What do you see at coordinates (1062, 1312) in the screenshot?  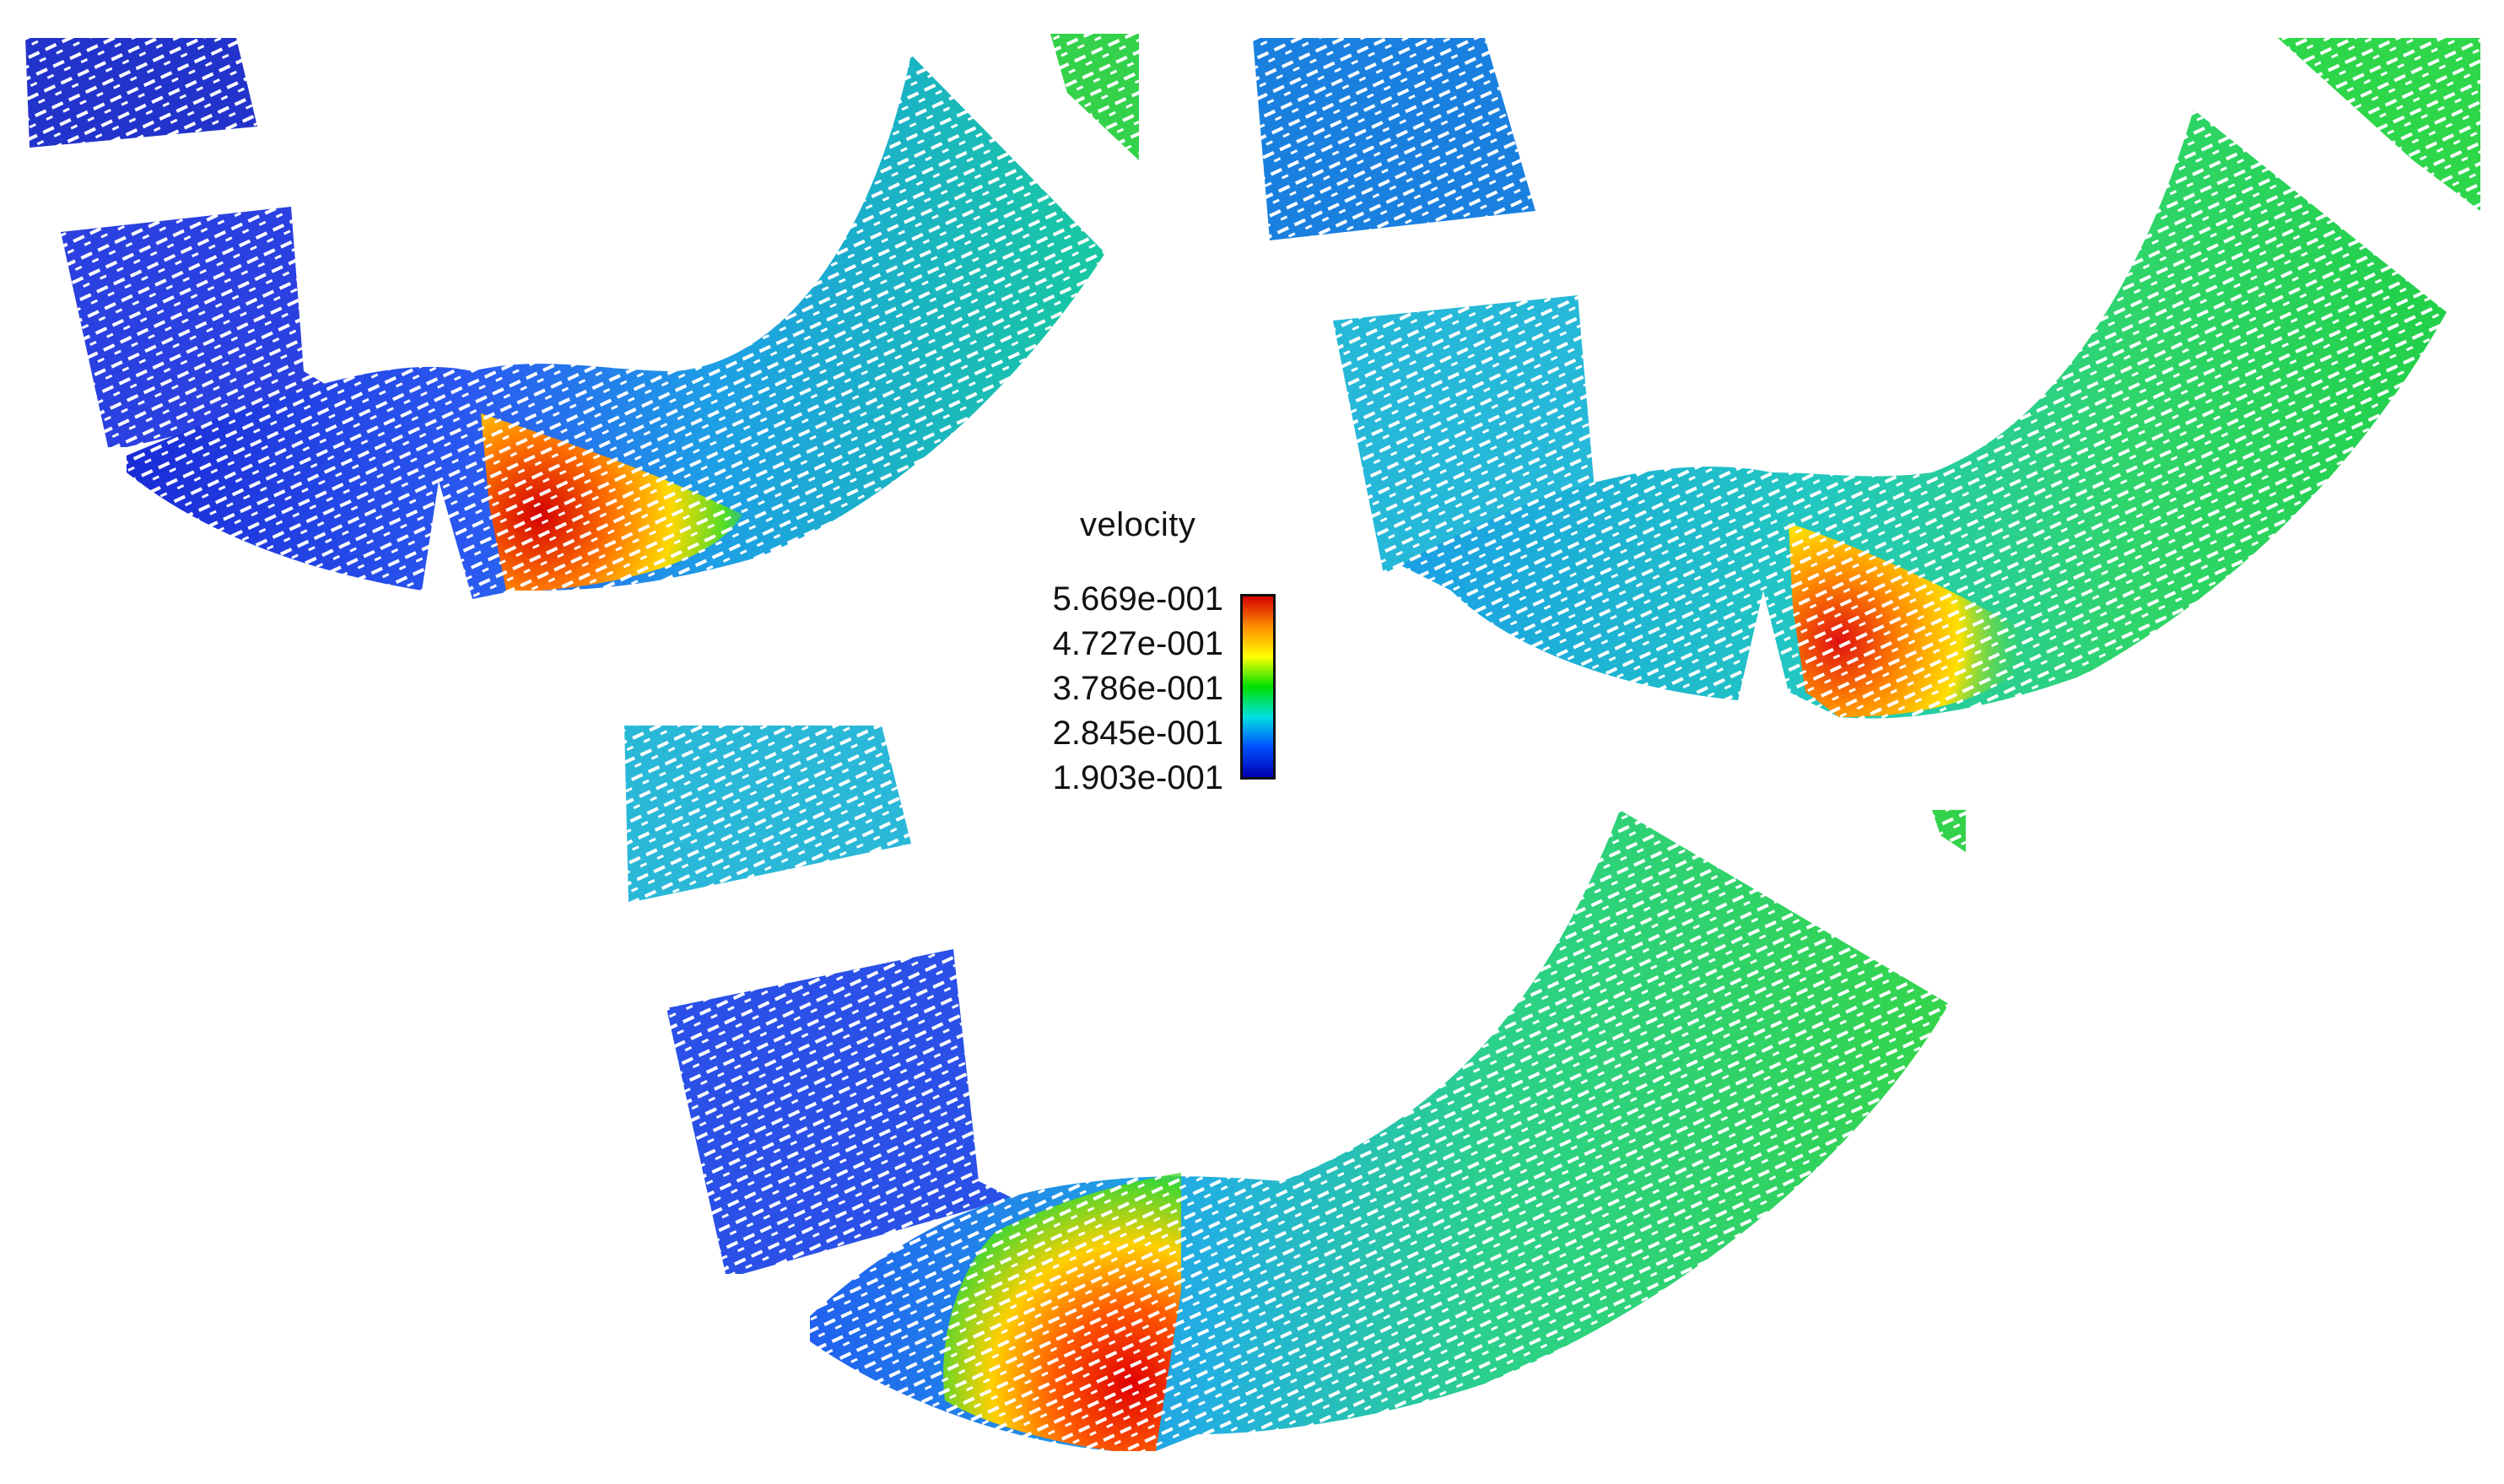 I see `b-hotspot` at bounding box center [1062, 1312].